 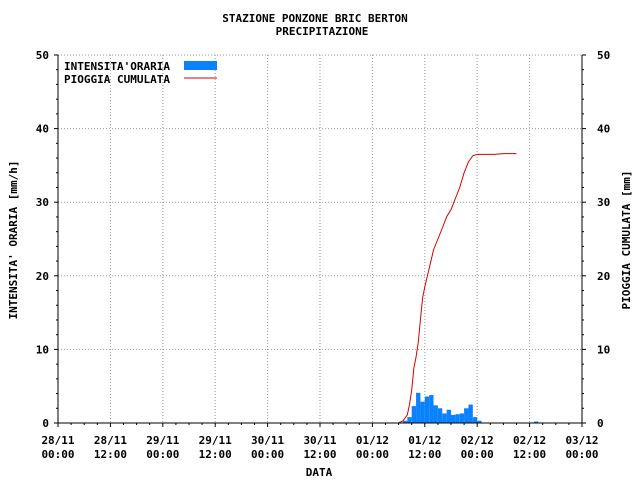 I want to click on y-tick-label-right: 0, so click(x=600, y=423).